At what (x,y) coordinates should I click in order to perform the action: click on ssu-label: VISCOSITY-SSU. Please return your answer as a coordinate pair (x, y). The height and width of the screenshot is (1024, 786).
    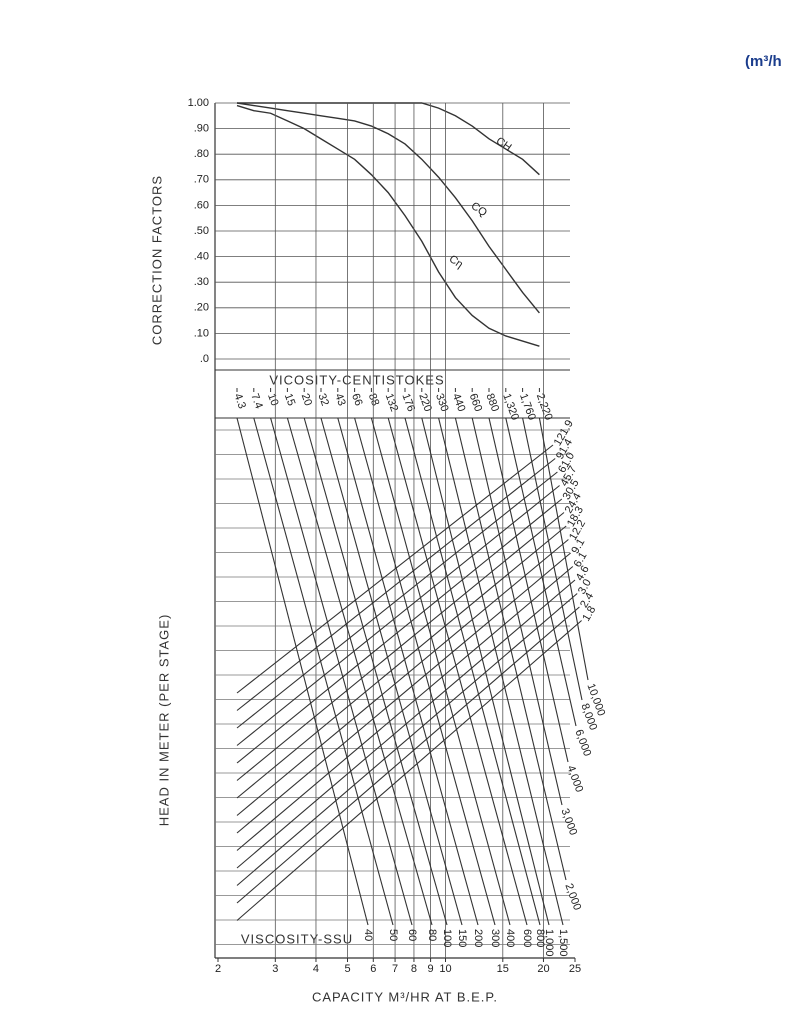
    Looking at the image, I should click on (297, 938).